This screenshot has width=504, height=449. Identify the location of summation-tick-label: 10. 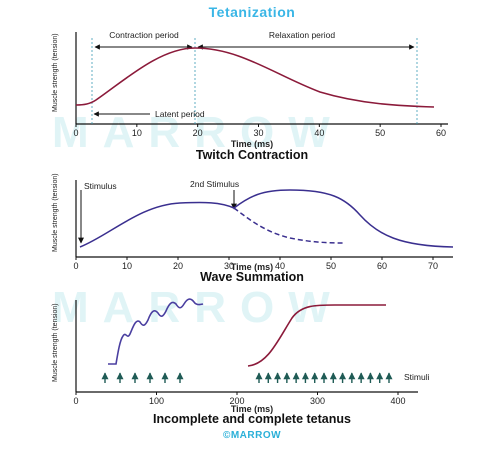
(127, 266).